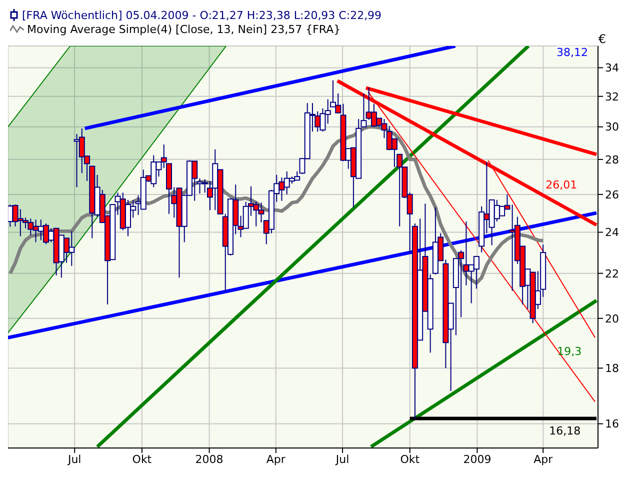 This screenshot has height=480, width=640. What do you see at coordinates (202, 15) in the screenshot?
I see `chart-title: [FRA Wöchentlich] 05.04.2009 - O:21,27 H:23,38 L:20,93 C:22,99` at bounding box center [202, 15].